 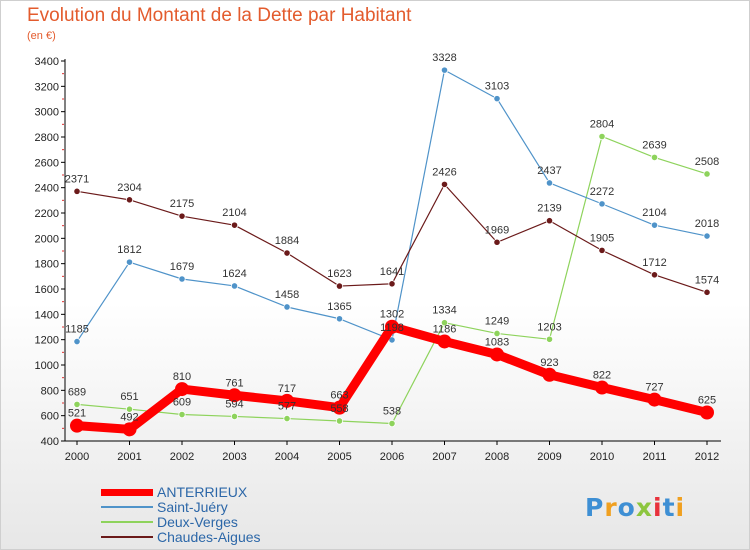 What do you see at coordinates (234, 383) in the screenshot?
I see `data-label: 761` at bounding box center [234, 383].